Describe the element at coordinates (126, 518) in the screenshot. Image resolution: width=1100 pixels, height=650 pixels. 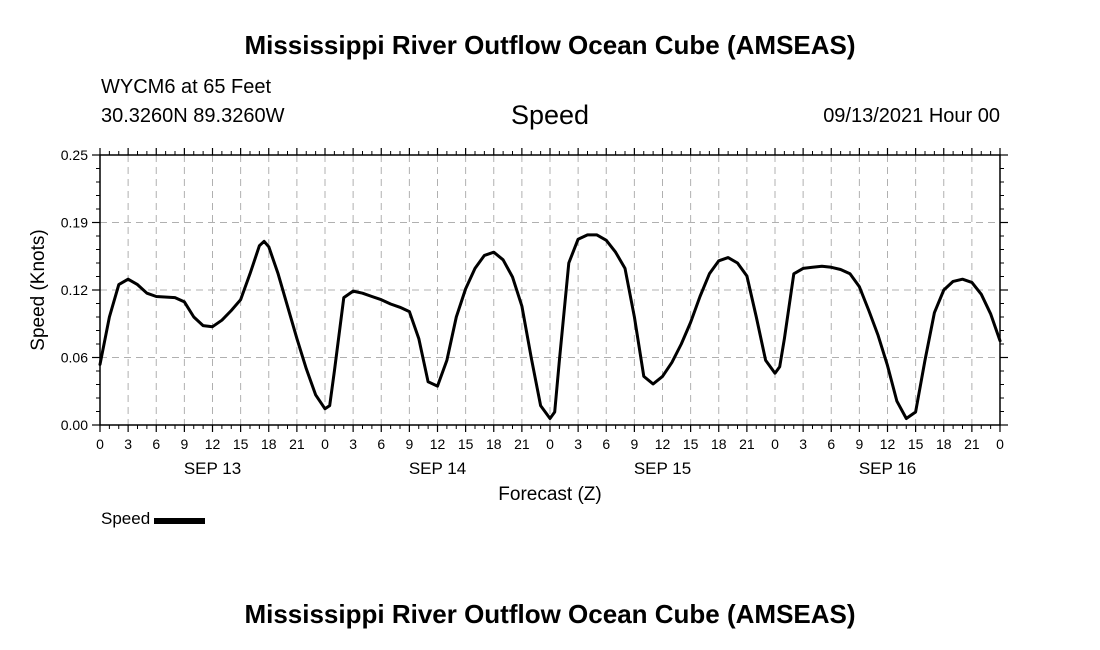
I see `legend-label: Speed` at that location.